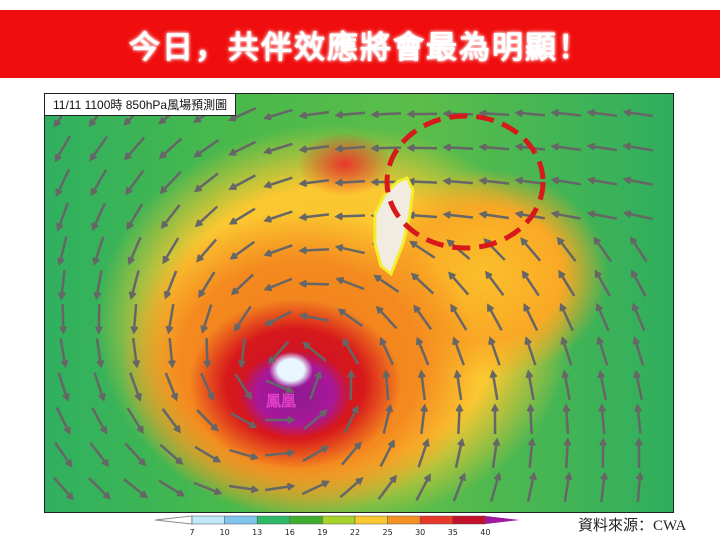 This screenshot has width=720, height=540. Describe the element at coordinates (355, 532) in the screenshot. I see `colorbar-tick: 22` at that location.